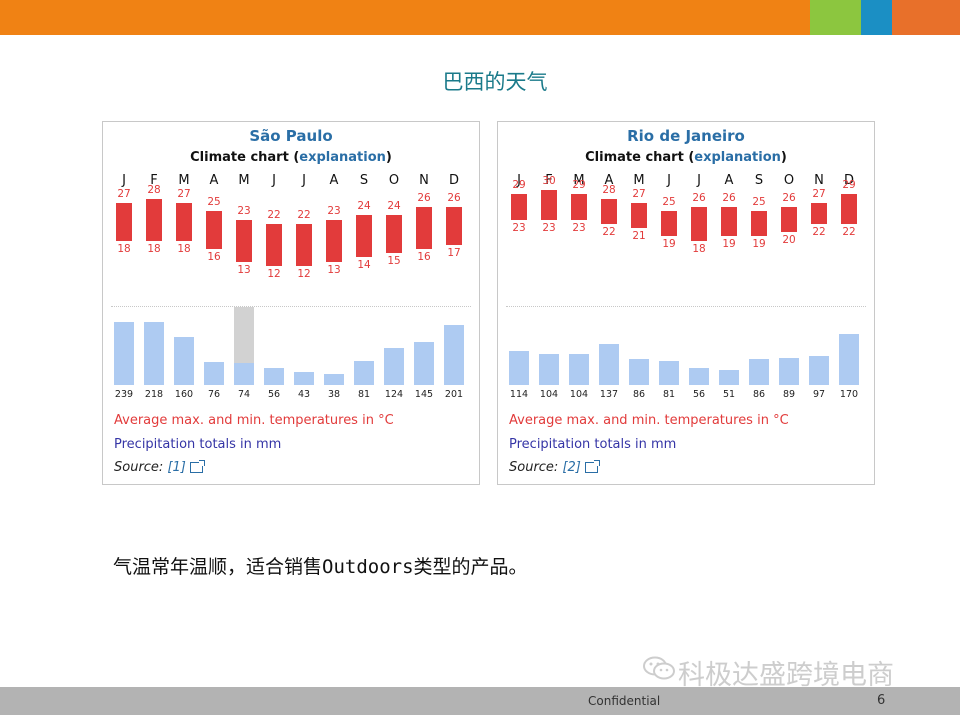  What do you see at coordinates (198, 444) in the screenshot?
I see `legend-precipitation: Precipitation totals in mm` at bounding box center [198, 444].